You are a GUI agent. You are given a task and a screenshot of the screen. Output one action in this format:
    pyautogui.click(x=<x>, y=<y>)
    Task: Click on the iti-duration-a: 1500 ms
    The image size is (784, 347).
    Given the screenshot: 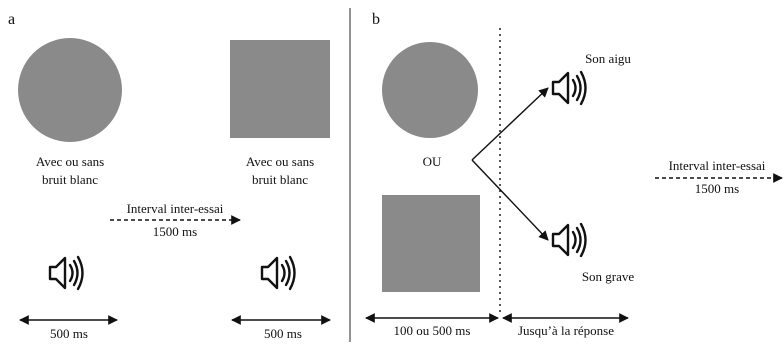 What is the action you would take?
    pyautogui.click(x=175, y=231)
    